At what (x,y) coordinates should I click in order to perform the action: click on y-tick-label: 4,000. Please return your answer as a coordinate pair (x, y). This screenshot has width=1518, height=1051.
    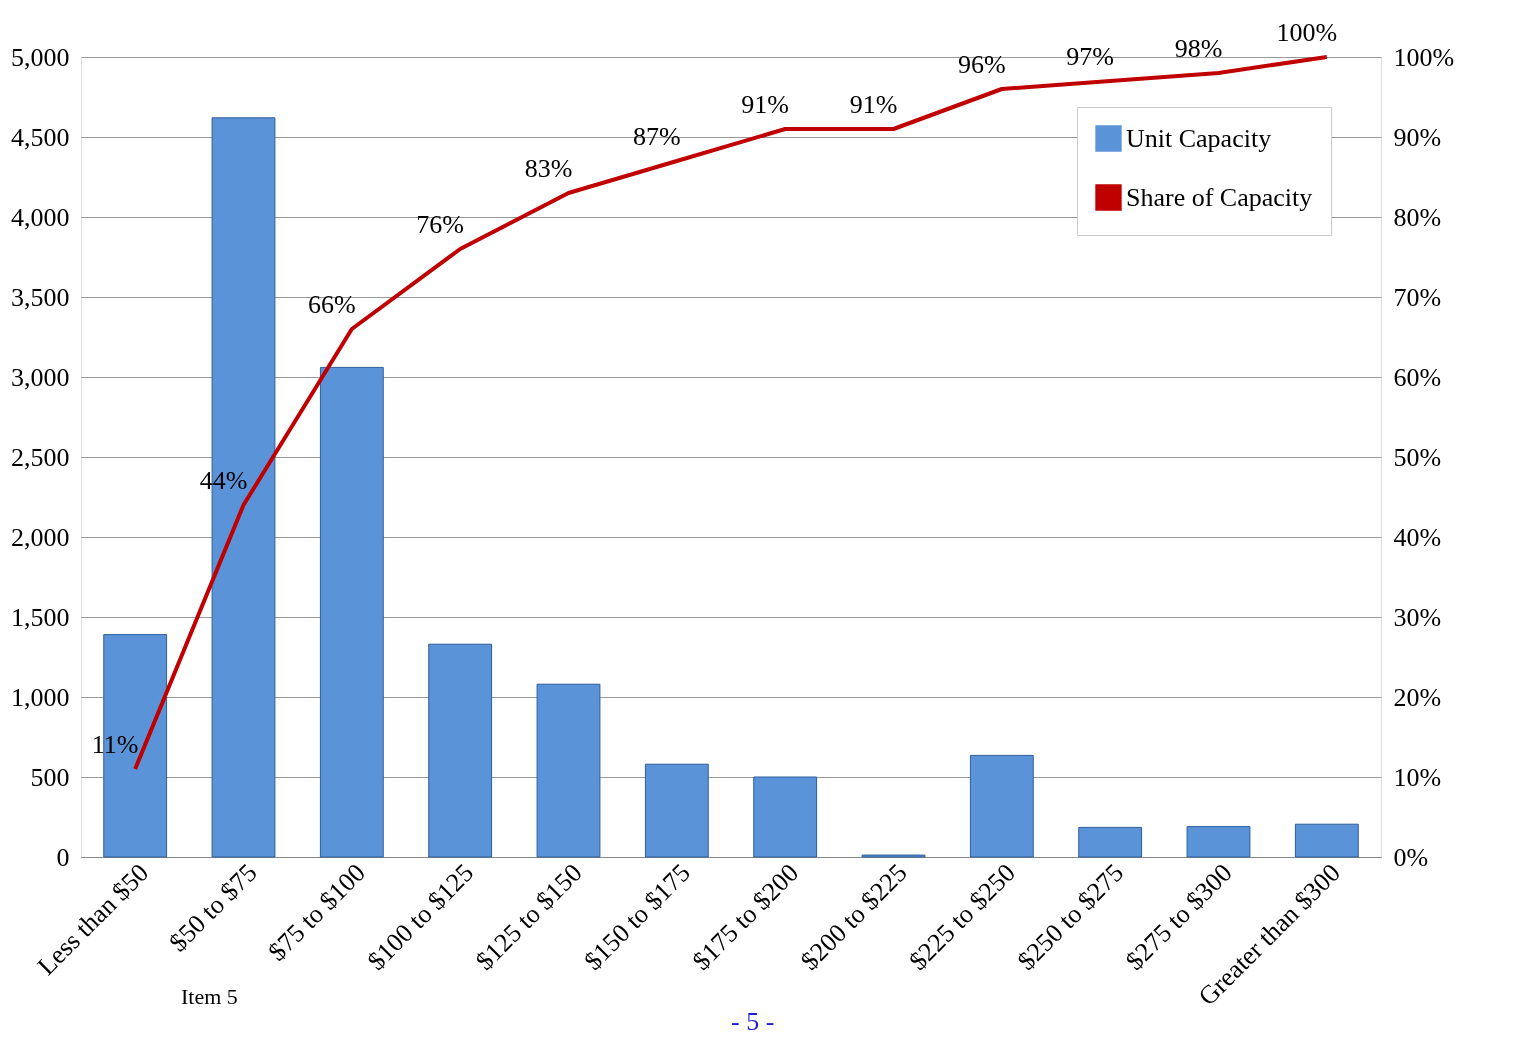
    Looking at the image, I should click on (40, 217).